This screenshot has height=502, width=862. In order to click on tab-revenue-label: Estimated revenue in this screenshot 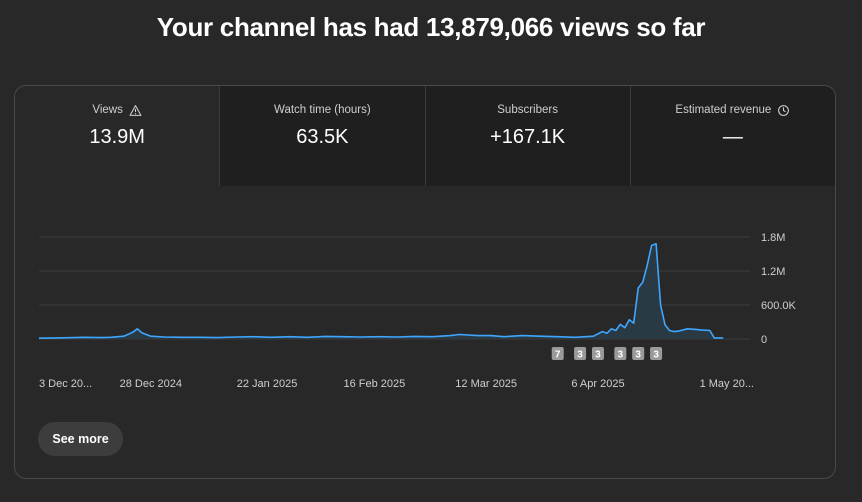, I will do `click(723, 110)`.